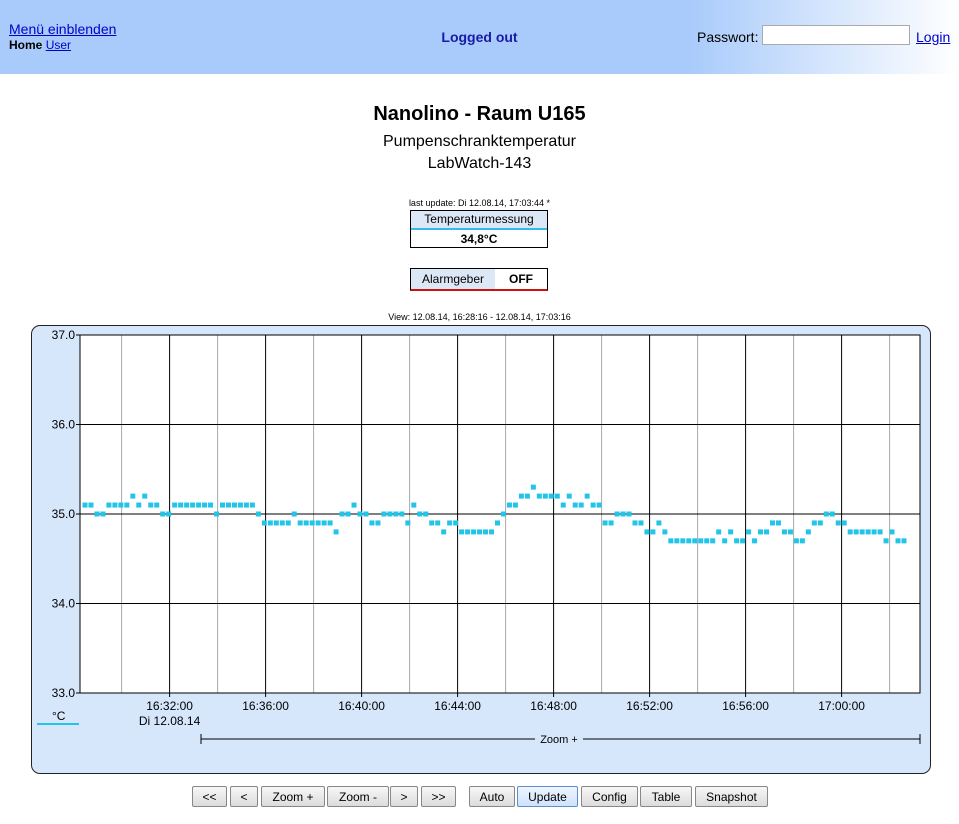 The width and height of the screenshot is (959, 824). Describe the element at coordinates (358, 796) in the screenshot. I see `btn-zoom-out: Zoom -` at that location.